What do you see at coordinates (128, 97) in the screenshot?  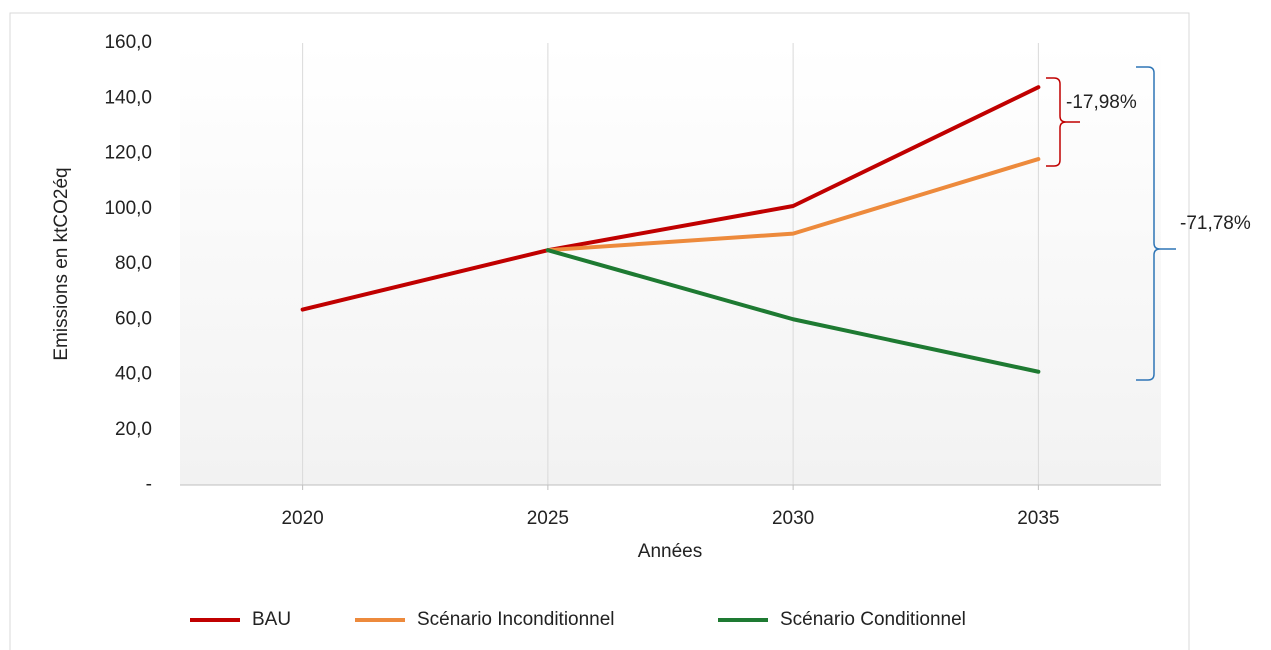 I see `y-tick-label: 140,0` at bounding box center [128, 97].